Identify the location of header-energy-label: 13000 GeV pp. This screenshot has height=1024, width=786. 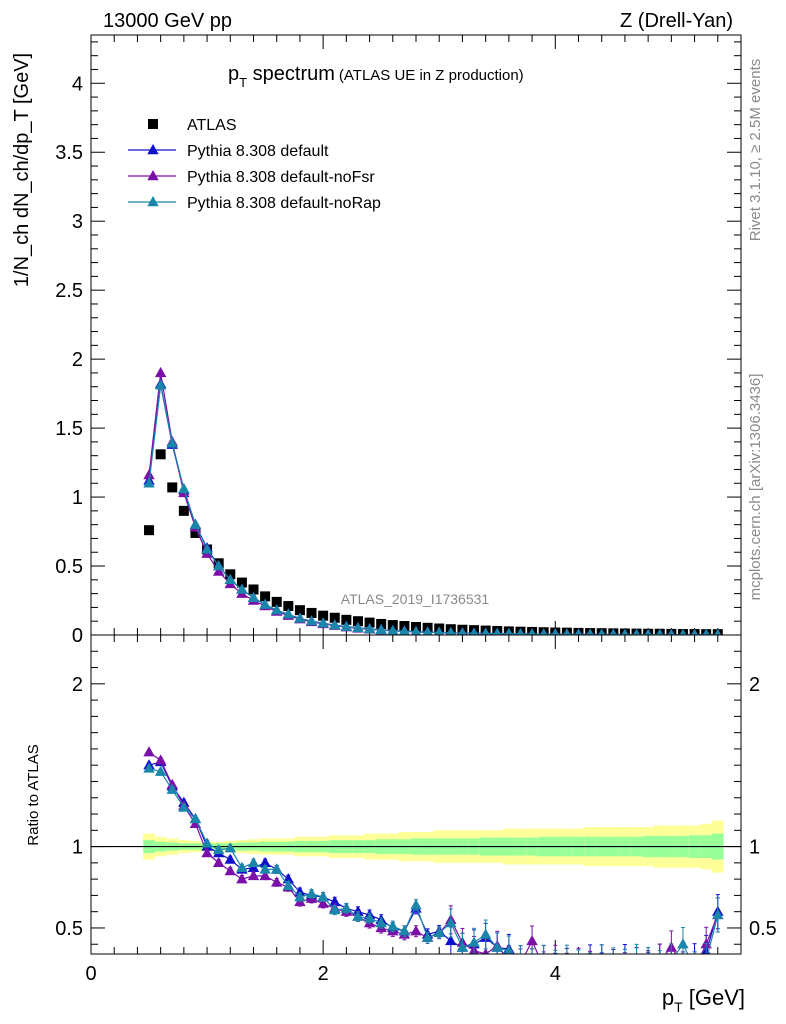
(167, 21).